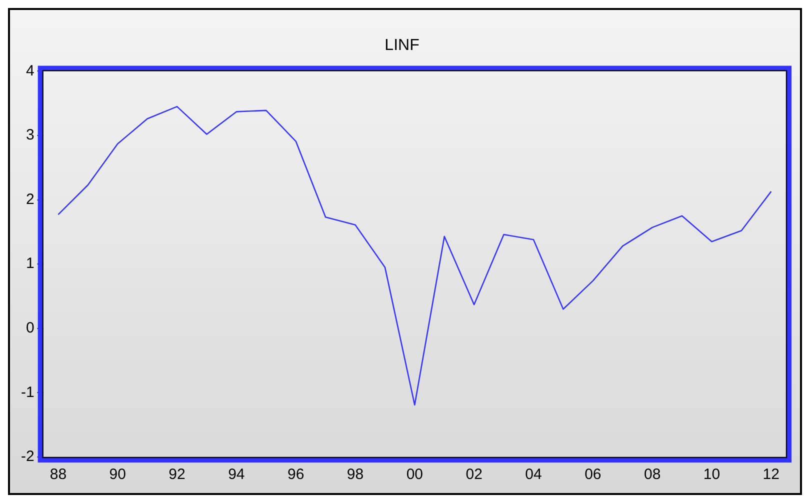 The height and width of the screenshot is (503, 810). I want to click on x-tick-label: 04, so click(533, 475).